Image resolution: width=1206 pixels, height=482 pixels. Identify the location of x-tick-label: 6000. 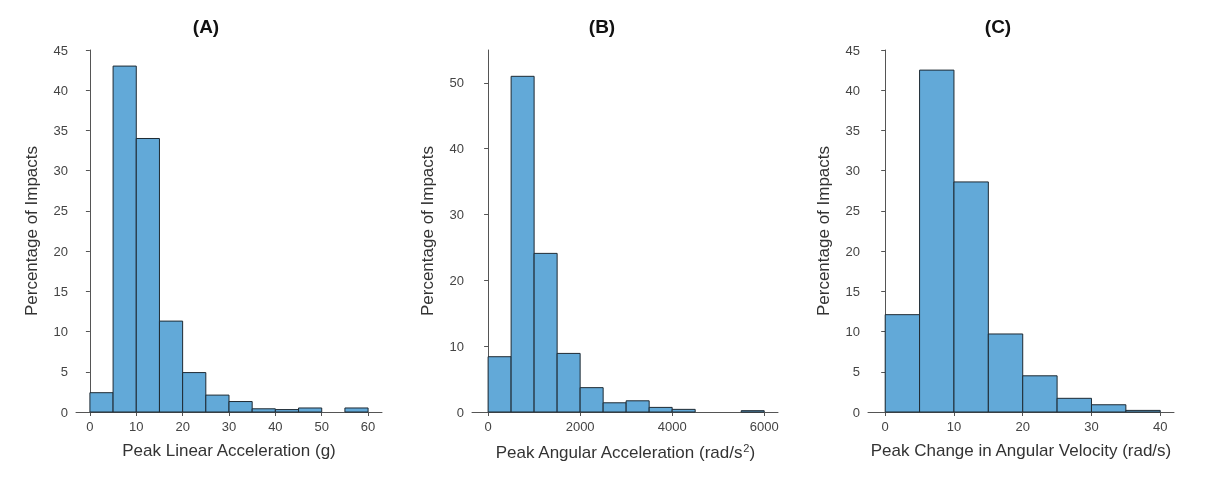
(764, 426).